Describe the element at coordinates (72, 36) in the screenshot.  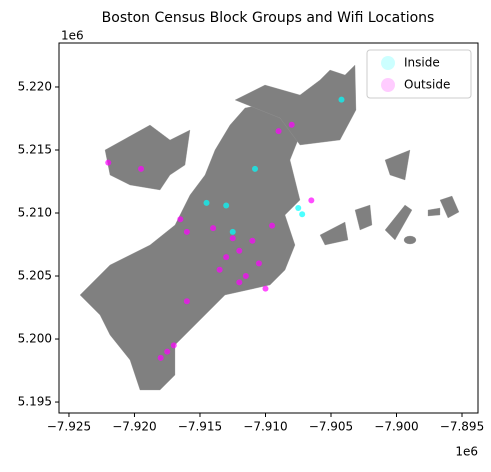
I see `y-offset: 1e6` at that location.